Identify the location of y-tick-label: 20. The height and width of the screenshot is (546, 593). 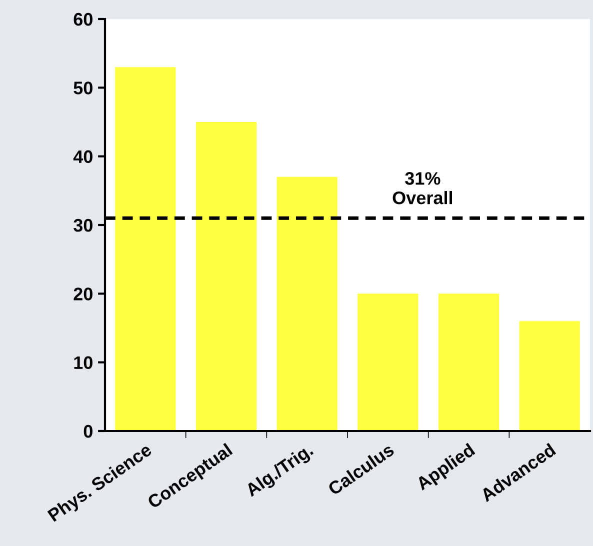
(83, 294).